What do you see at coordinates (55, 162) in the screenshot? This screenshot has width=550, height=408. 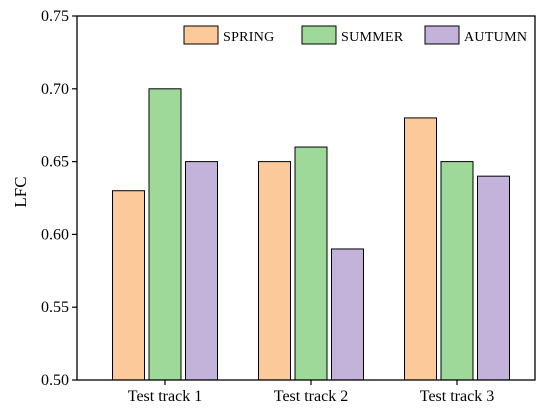 I see `y-tick-label: 0.65` at bounding box center [55, 162].